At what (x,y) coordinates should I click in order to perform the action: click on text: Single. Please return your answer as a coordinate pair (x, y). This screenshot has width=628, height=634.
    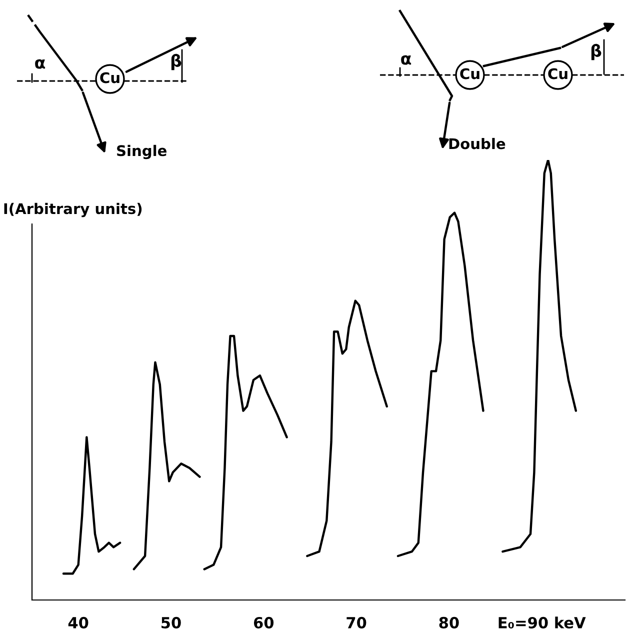
    Looking at the image, I should click on (142, 152).